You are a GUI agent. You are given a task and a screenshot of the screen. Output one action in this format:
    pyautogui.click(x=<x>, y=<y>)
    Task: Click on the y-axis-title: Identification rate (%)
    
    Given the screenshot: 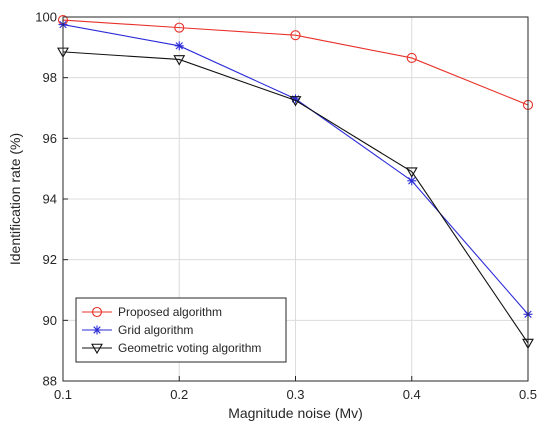 What is the action you would take?
    pyautogui.click(x=15, y=199)
    